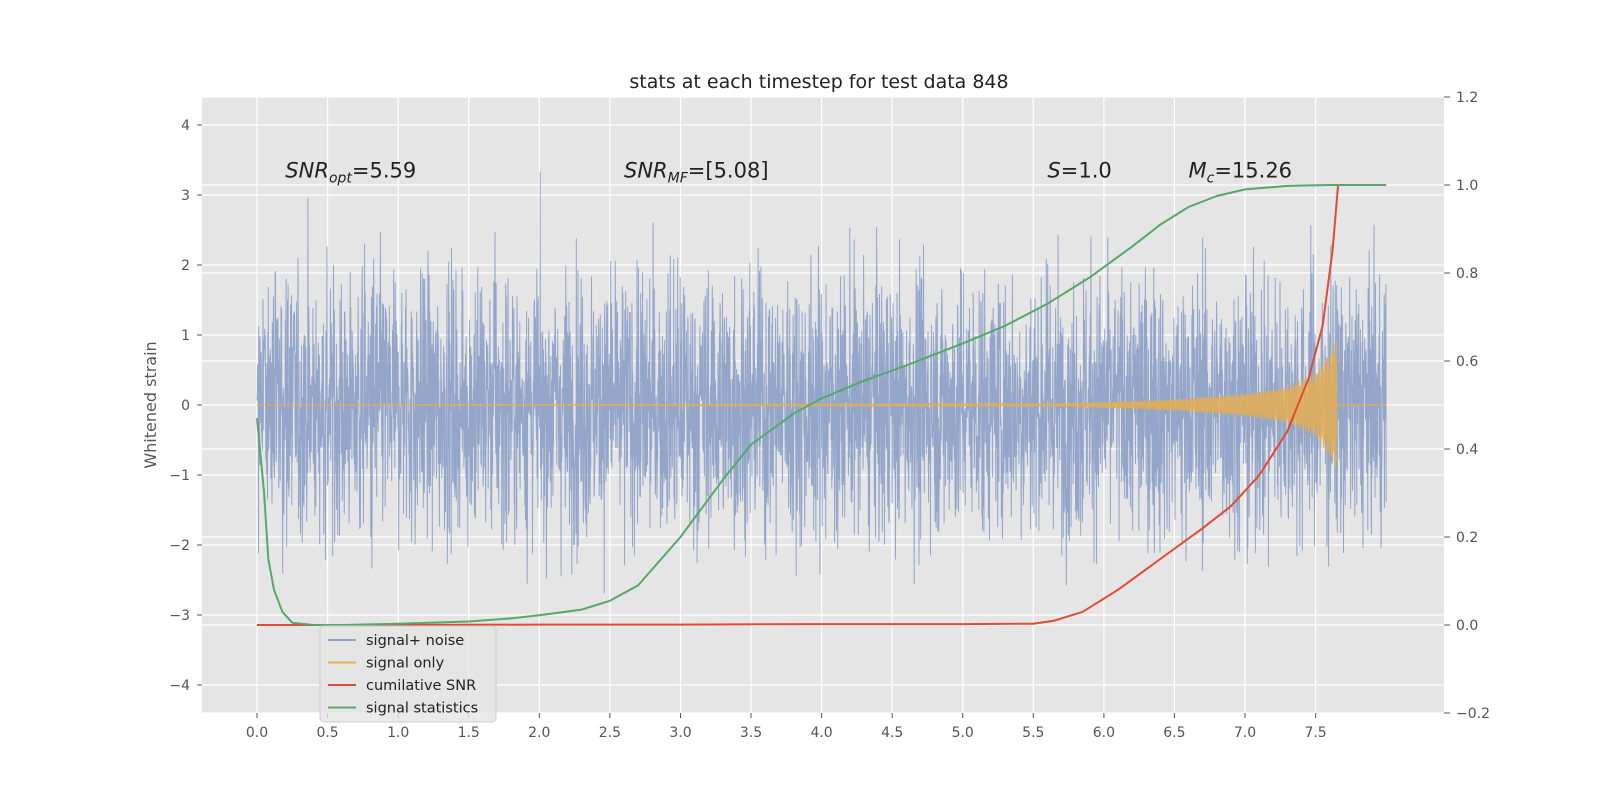 This screenshot has height=800, width=1600. Describe the element at coordinates (1104, 733) in the screenshot. I see `x-tick-label: 6.0` at that location.